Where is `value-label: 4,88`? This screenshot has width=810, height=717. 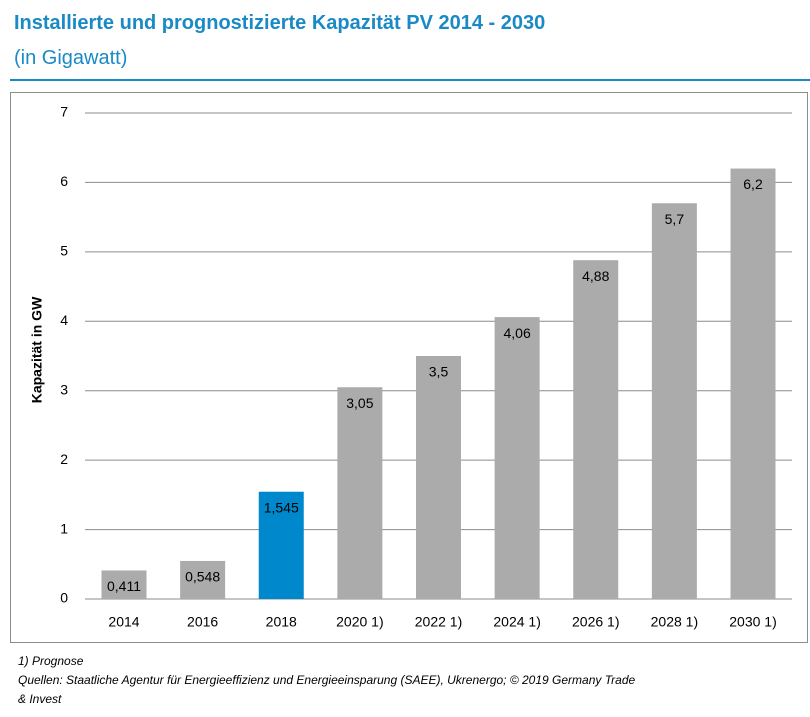 value-label: 4,88 is located at coordinates (595, 276).